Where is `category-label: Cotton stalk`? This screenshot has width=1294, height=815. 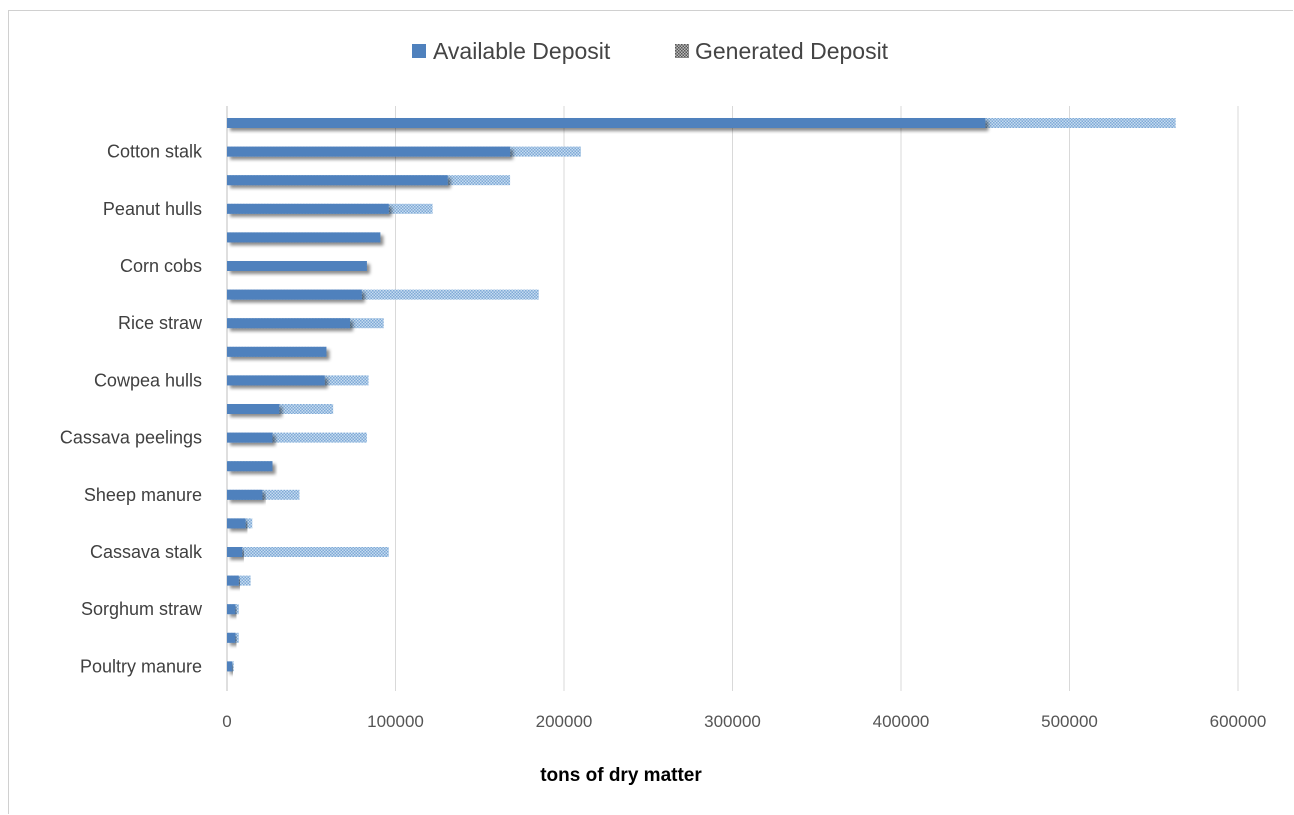
category-label: Cotton stalk is located at coordinates (155, 152).